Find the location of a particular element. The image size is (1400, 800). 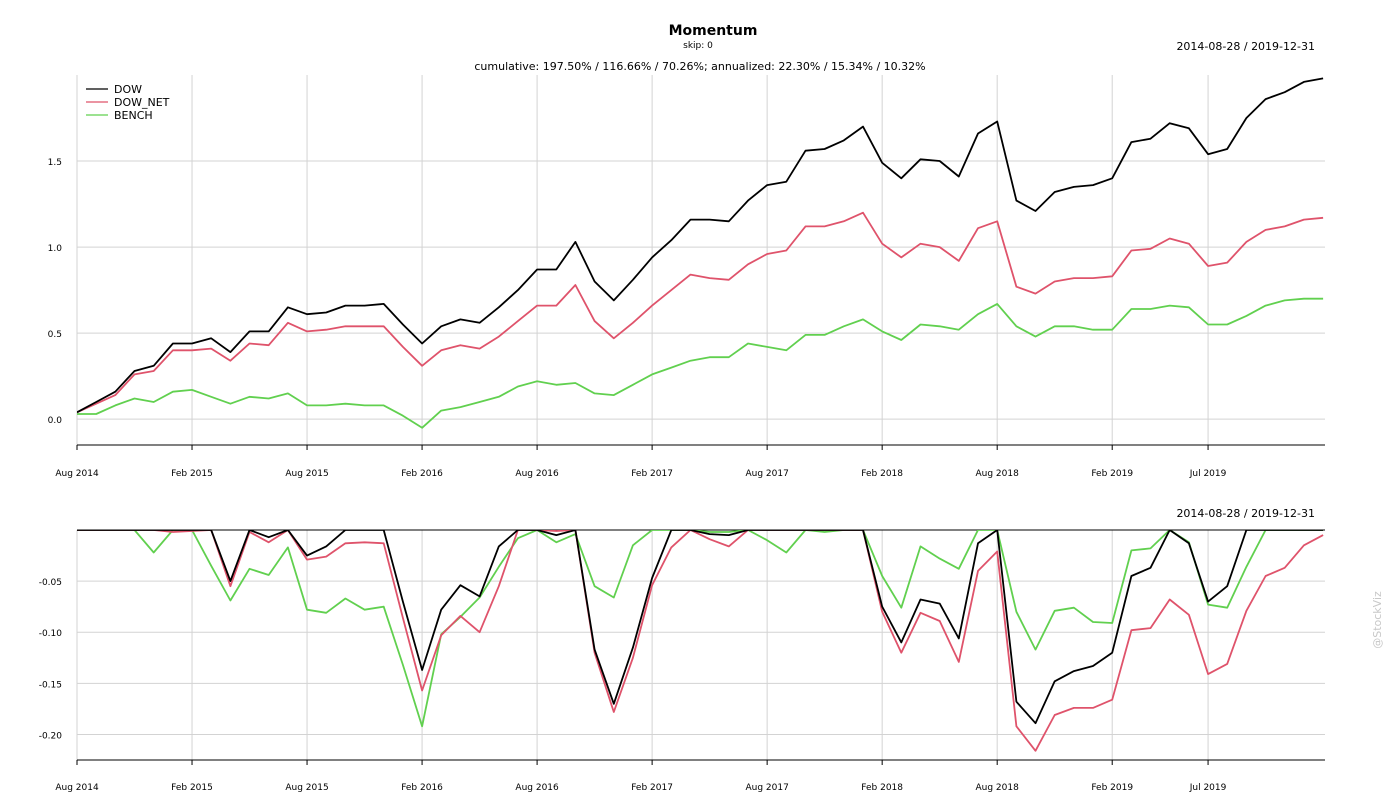

bottom-xtick-label: Aug 2017 is located at coordinates (766, 788).